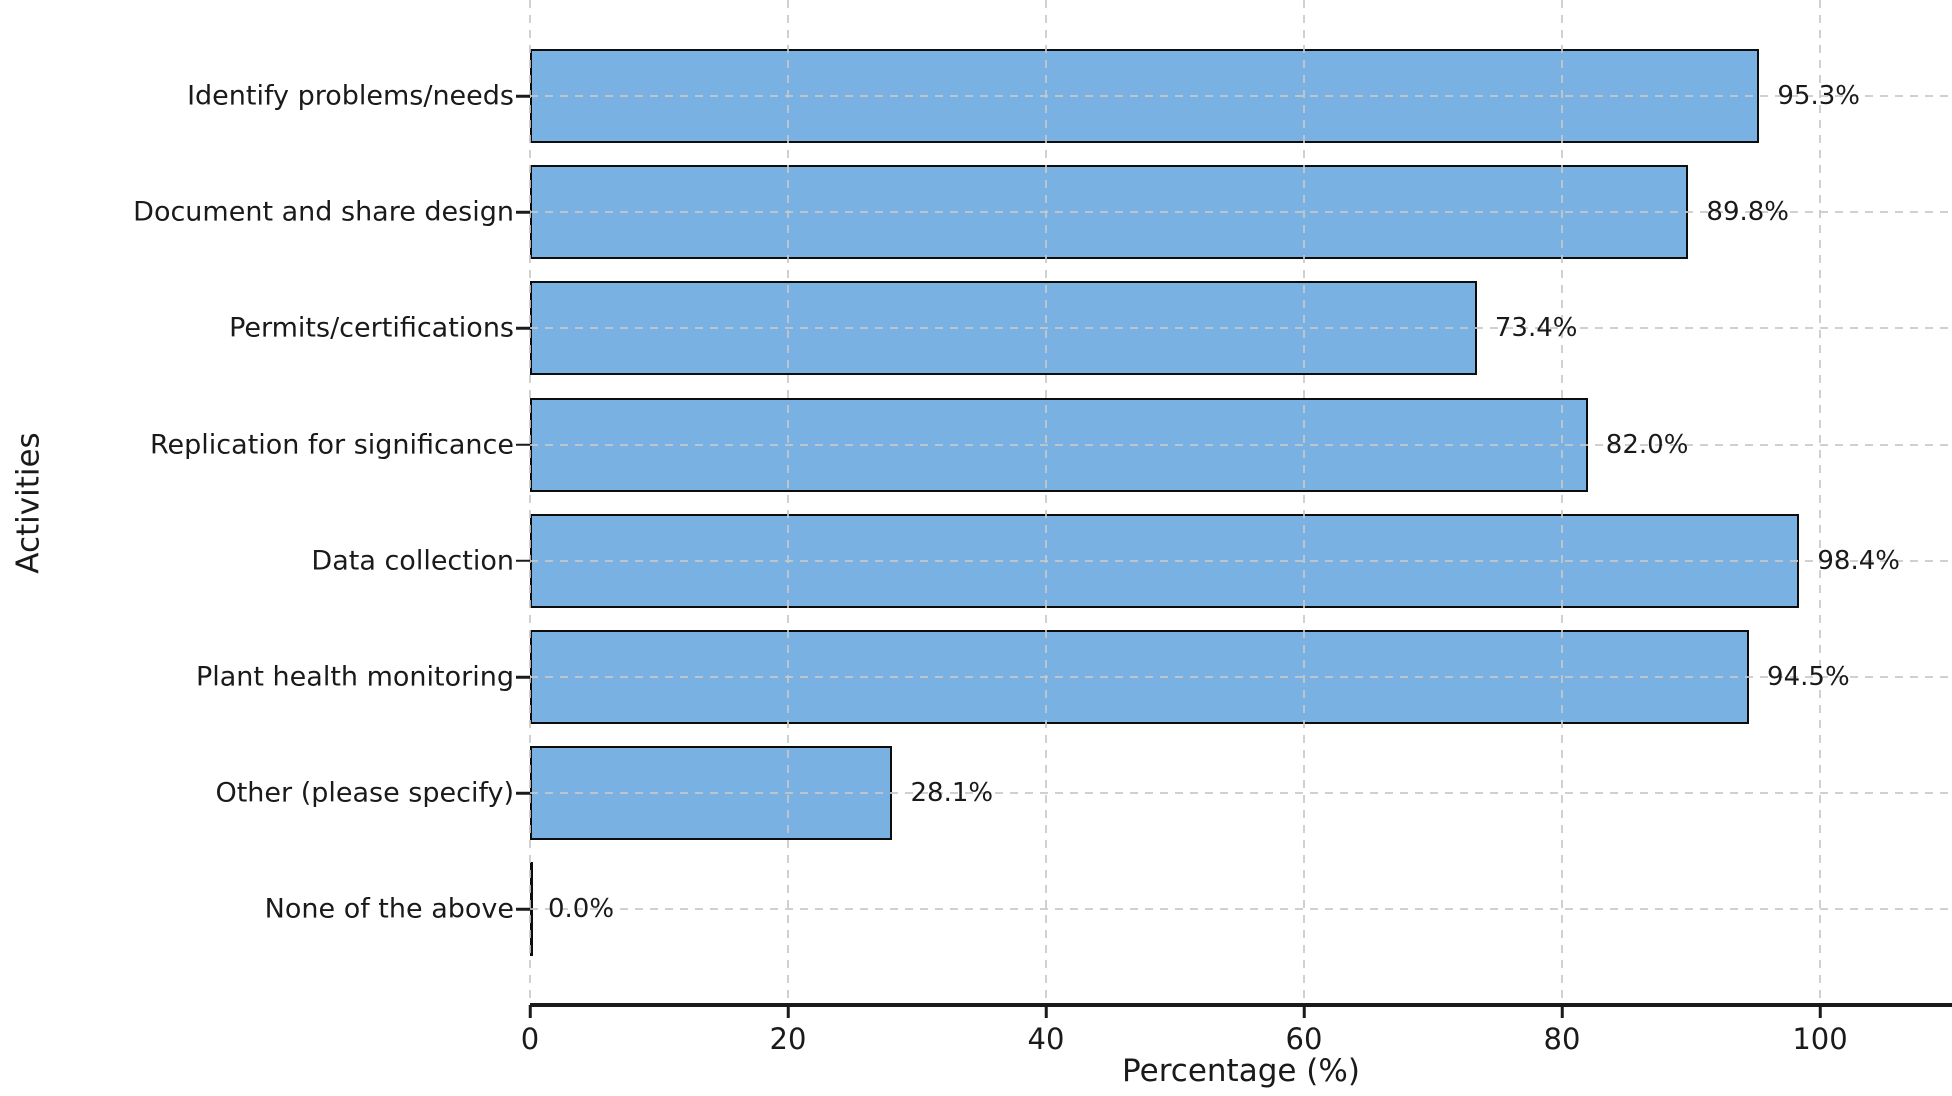 The height and width of the screenshot is (1096, 1952). What do you see at coordinates (952, 793) in the screenshot?
I see `value-label-6: 28.1%` at bounding box center [952, 793].